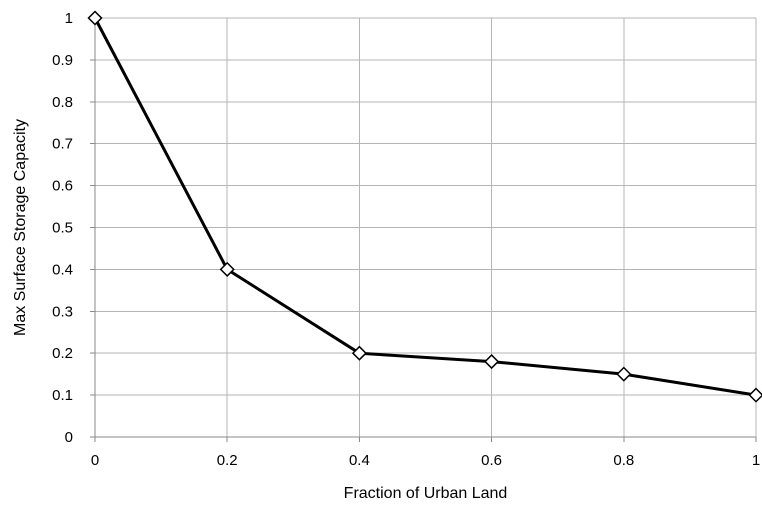  What do you see at coordinates (426, 493) in the screenshot?
I see `x-axis-title: Fraction of Urban Land` at bounding box center [426, 493].